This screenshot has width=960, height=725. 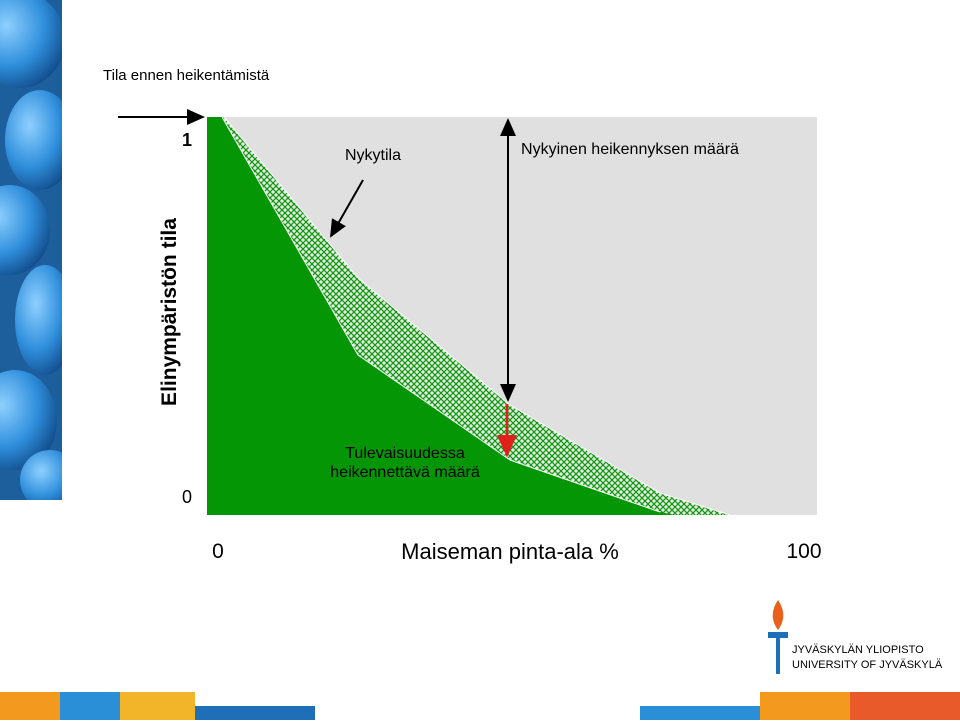 I want to click on nykytila-arrow, so click(x=347, y=208).